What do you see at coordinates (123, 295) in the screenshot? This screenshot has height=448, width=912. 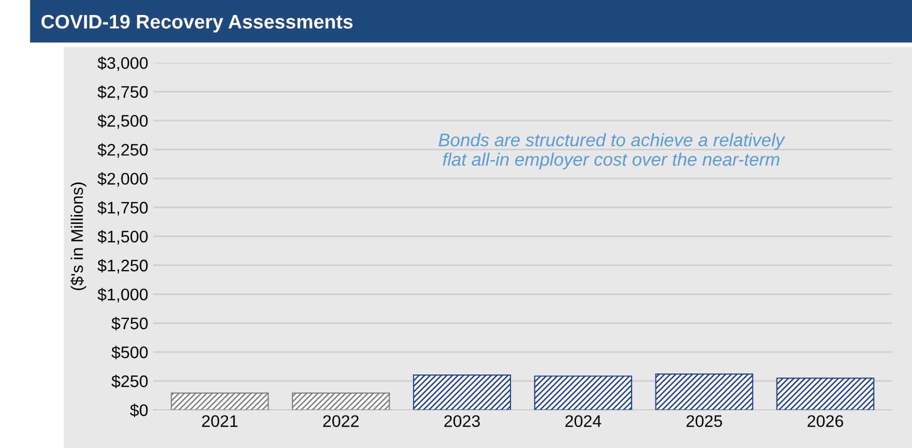 I see `y-tick-label: $1,000` at bounding box center [123, 295].